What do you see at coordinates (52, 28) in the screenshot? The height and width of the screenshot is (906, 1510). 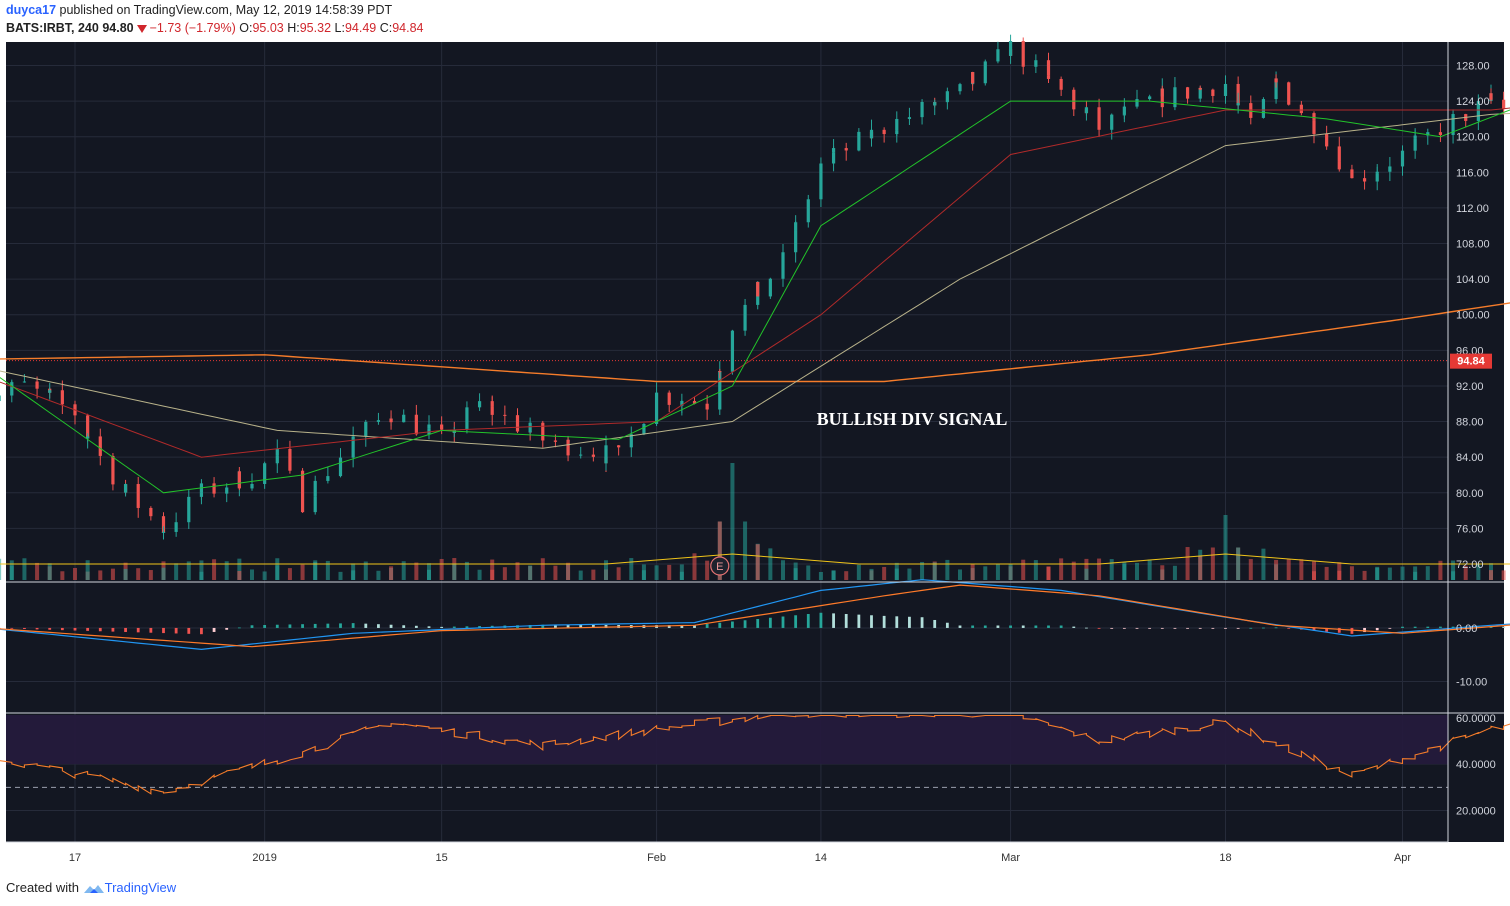 I see `symbol-label: BATS:IRBT, 240` at bounding box center [52, 28].